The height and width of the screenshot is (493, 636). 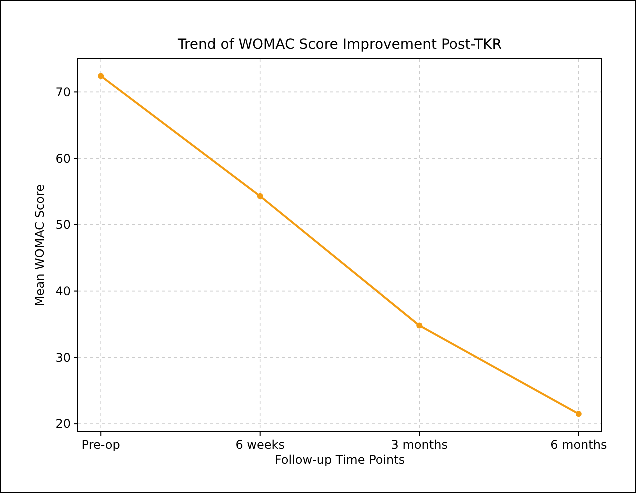 What do you see at coordinates (260, 445) in the screenshot?
I see `x-tick-label: 6 weeks` at bounding box center [260, 445].